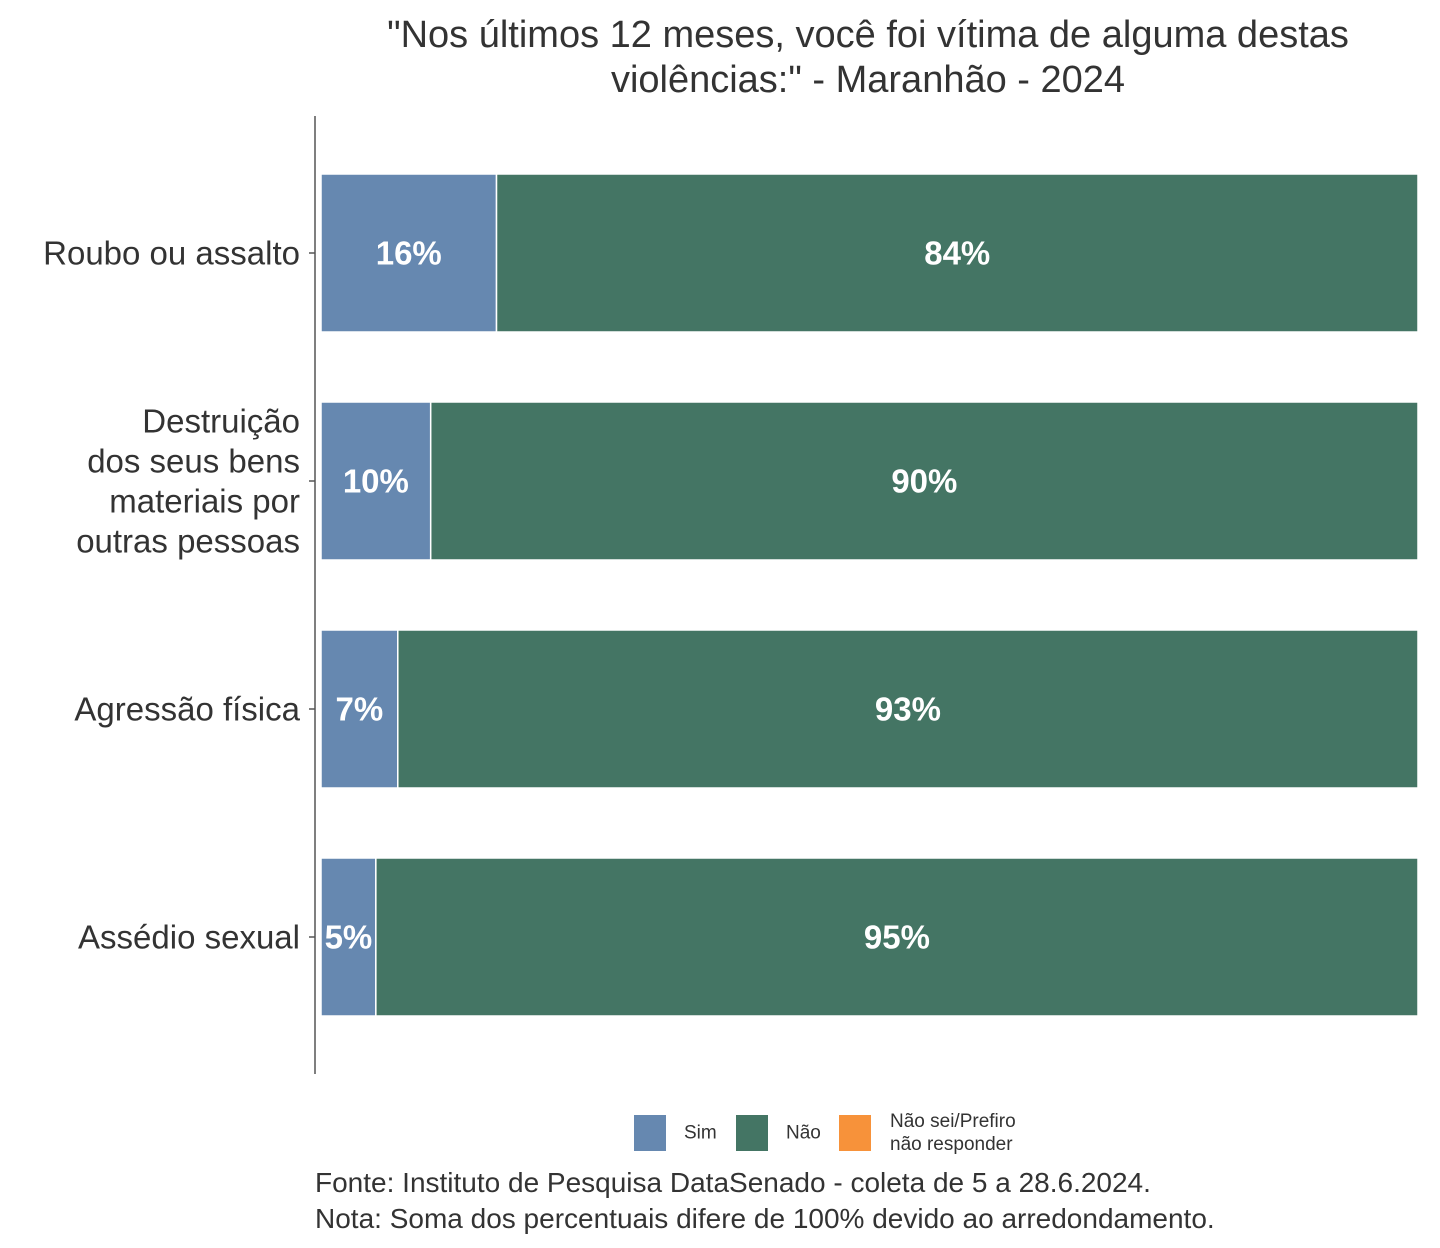 The height and width of the screenshot is (1248, 1440). Describe the element at coordinates (204, 501) in the screenshot. I see `category-label: materiais por` at that location.